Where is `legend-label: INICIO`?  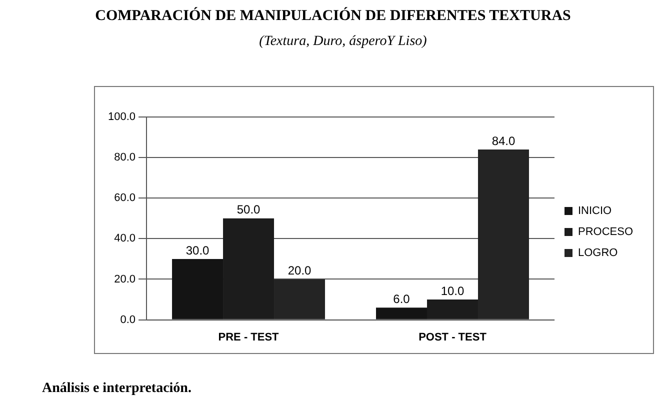 legend-label: INICIO is located at coordinates (595, 211).